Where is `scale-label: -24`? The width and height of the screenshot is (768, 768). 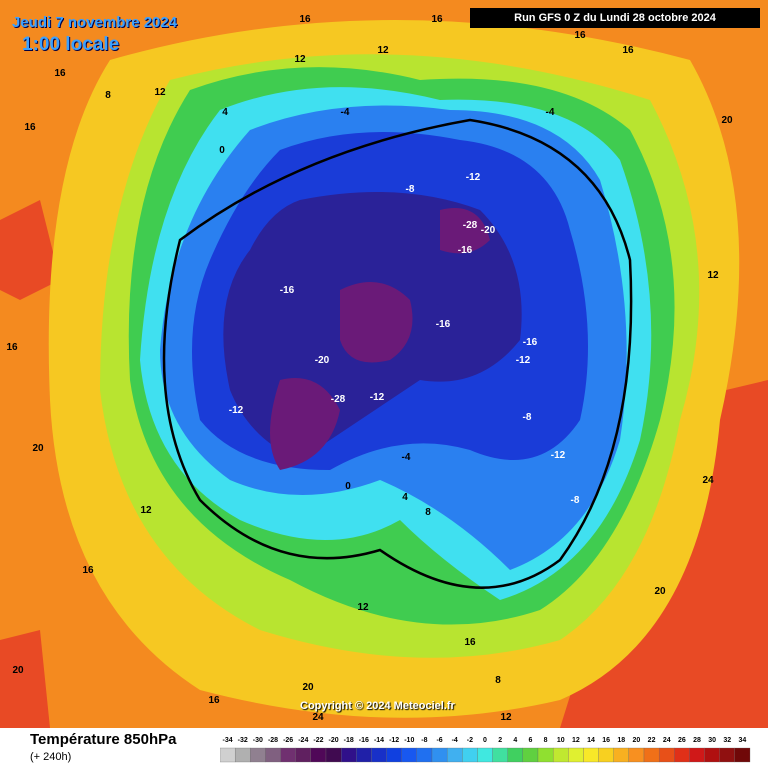
scale-label: -24 is located at coordinates (303, 740).